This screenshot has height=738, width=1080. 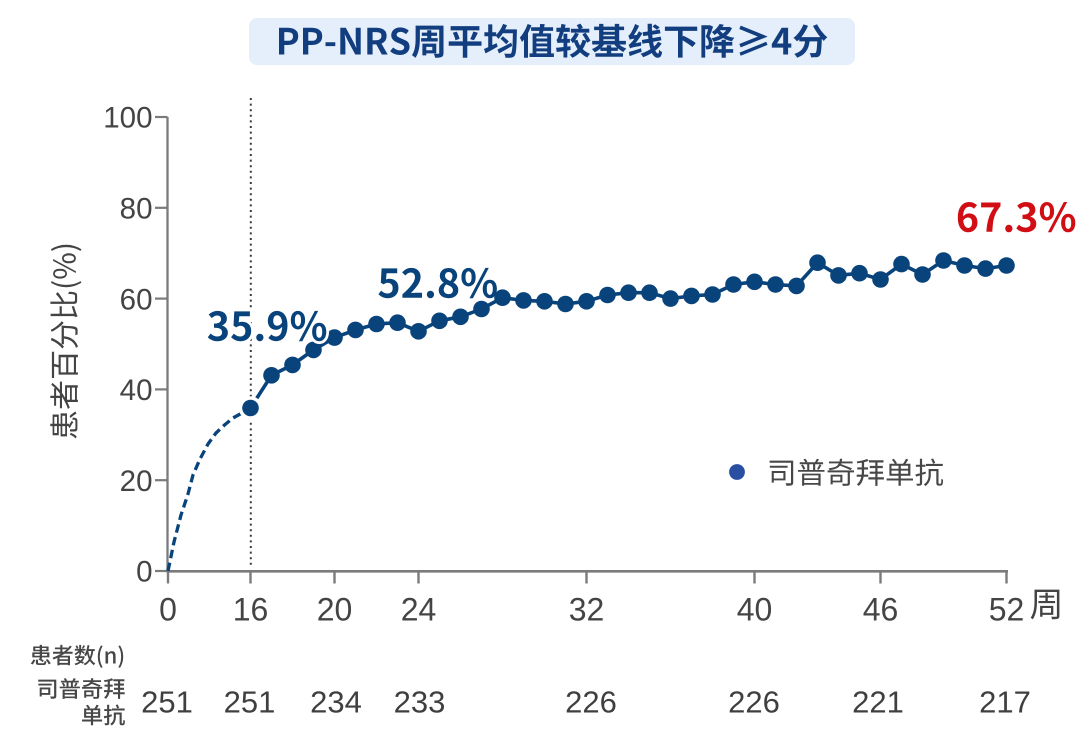 What do you see at coordinates (878, 702) in the screenshot?
I see `svg-text: 221` at bounding box center [878, 702].